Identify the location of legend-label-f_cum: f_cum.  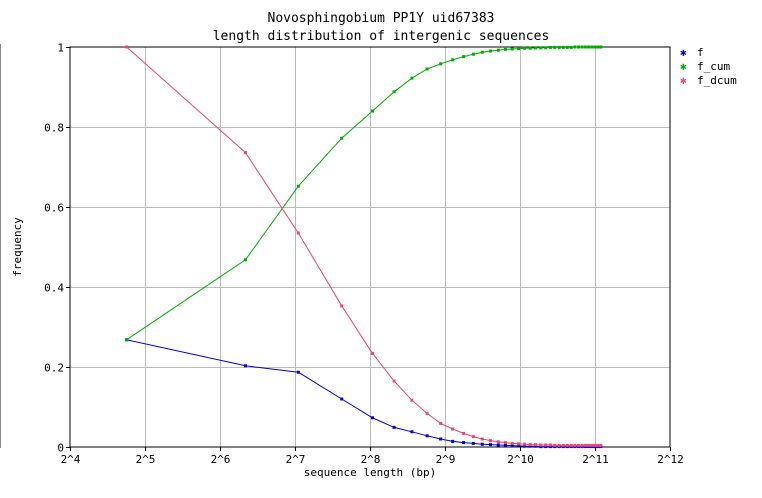
(713, 66).